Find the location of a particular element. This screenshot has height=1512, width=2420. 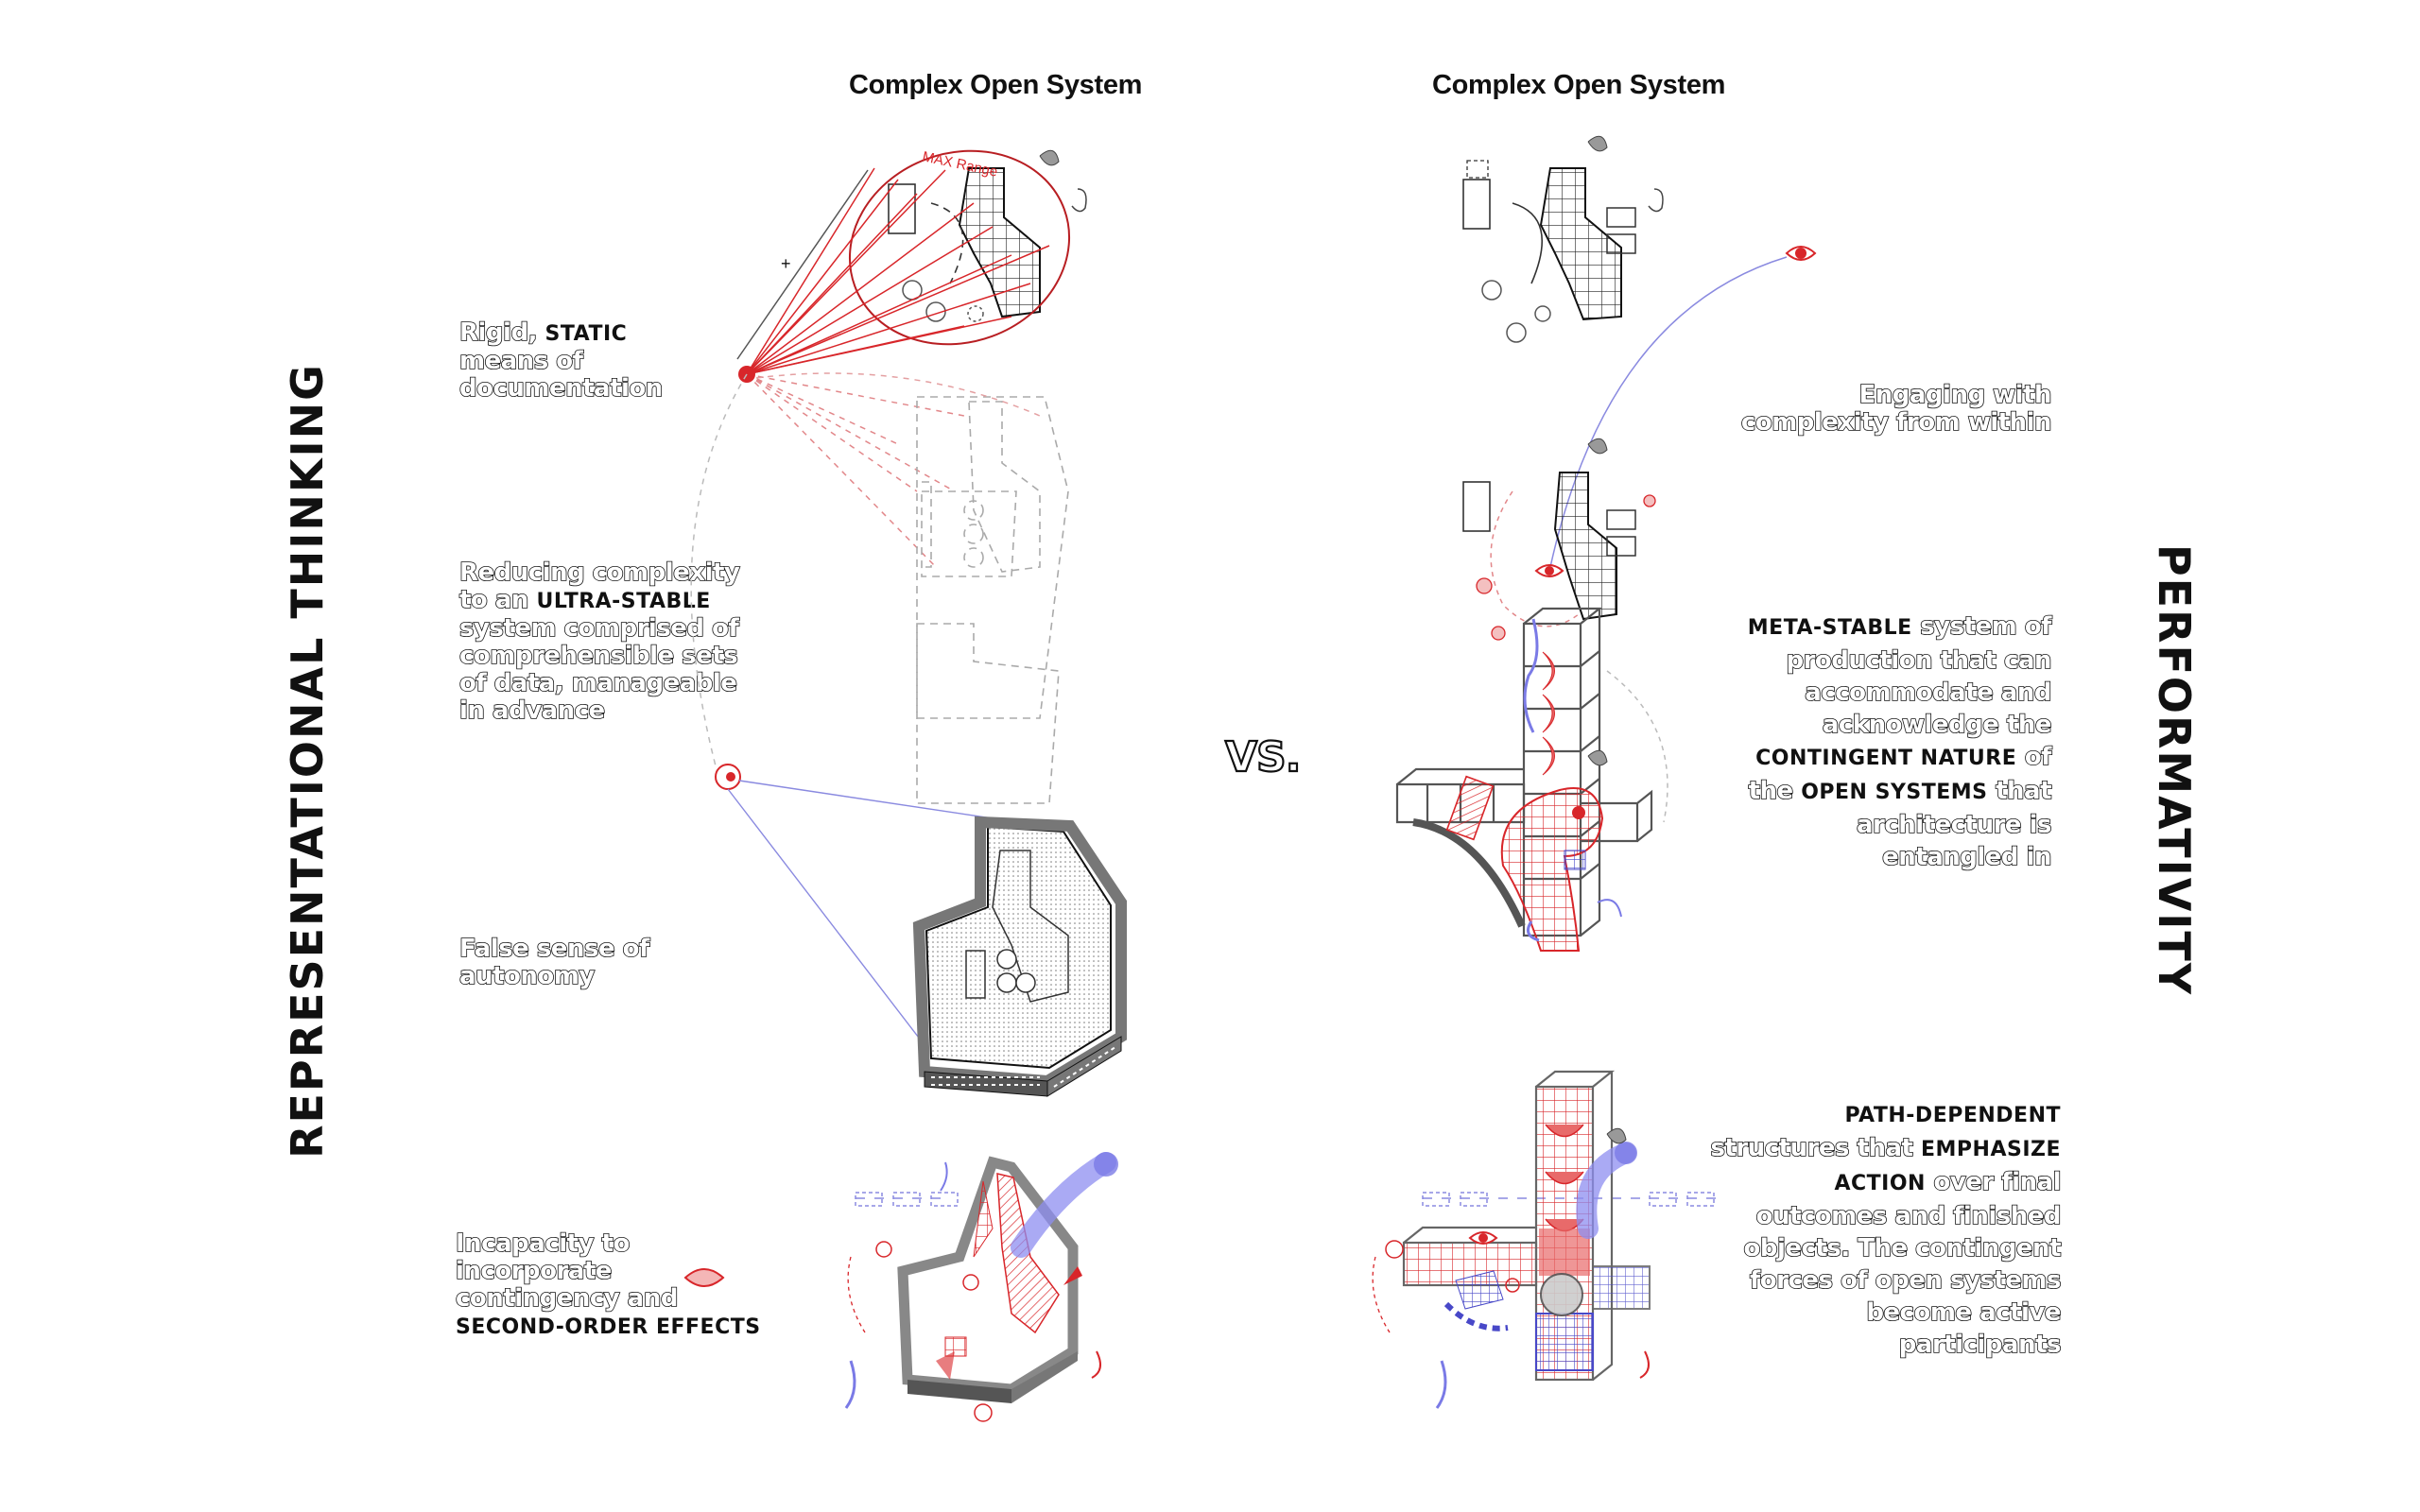

camera-rays is located at coordinates (898, 367).